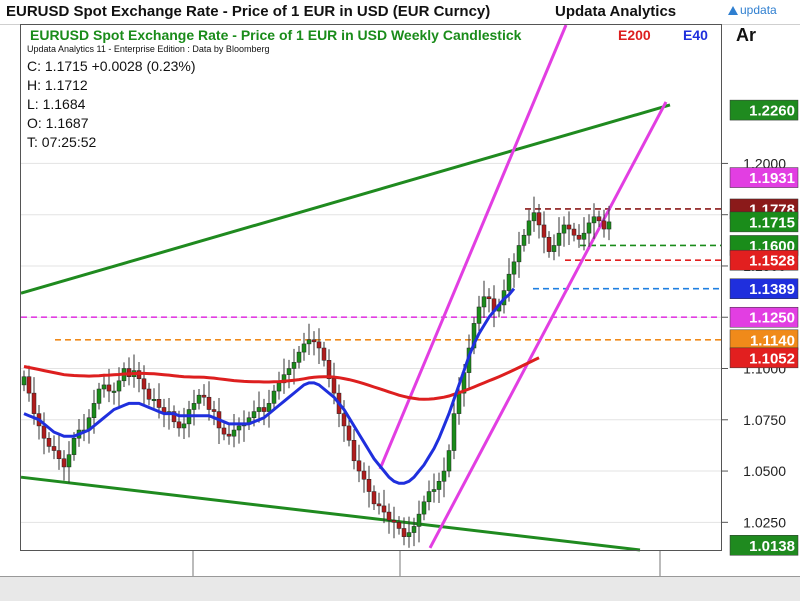  Describe the element at coordinates (772, 340) in the screenshot. I see `price-label: 1.1140` at that location.